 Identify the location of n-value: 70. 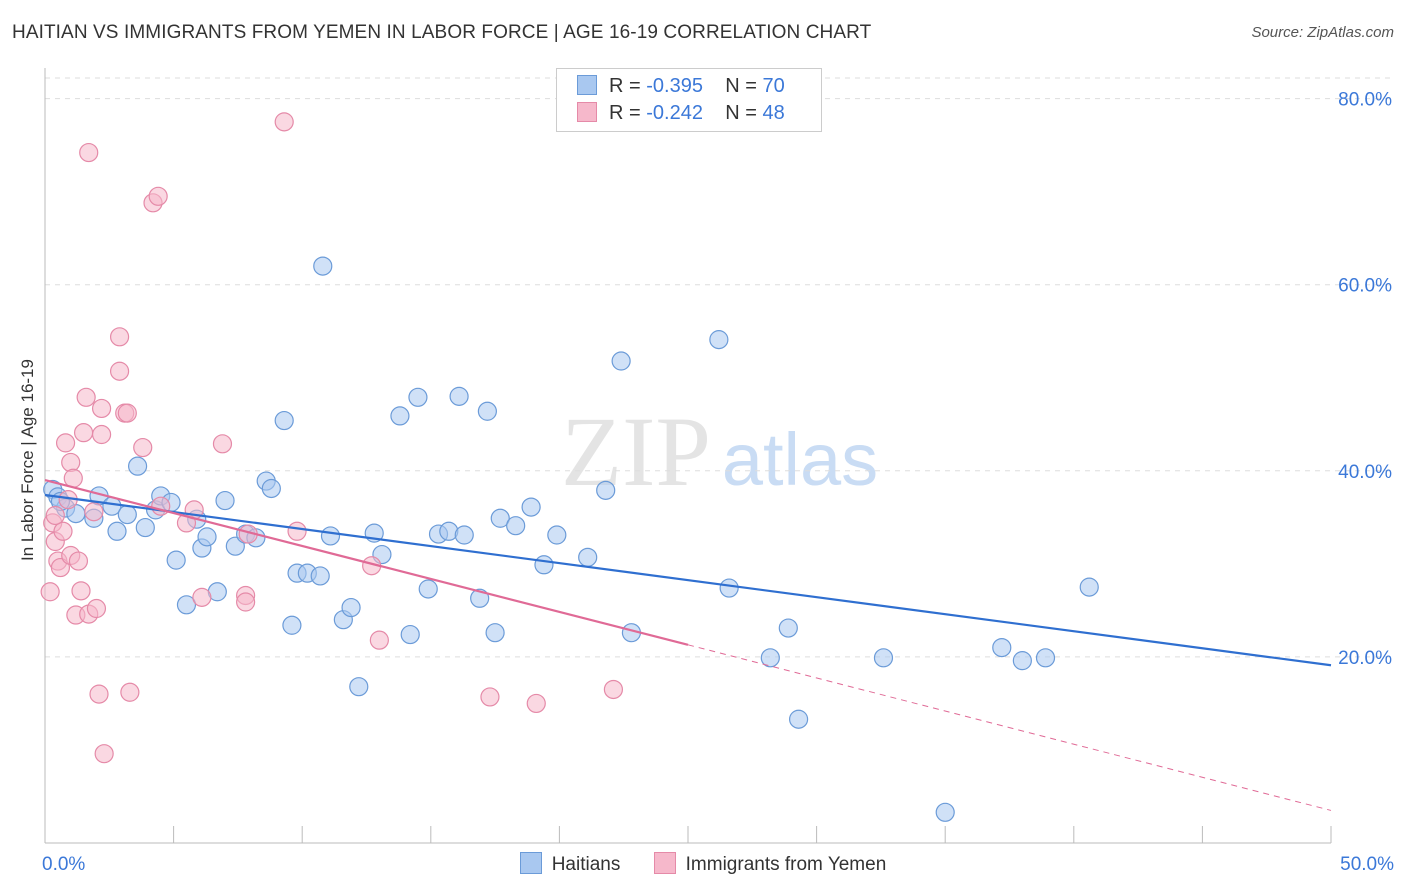
(773, 86).